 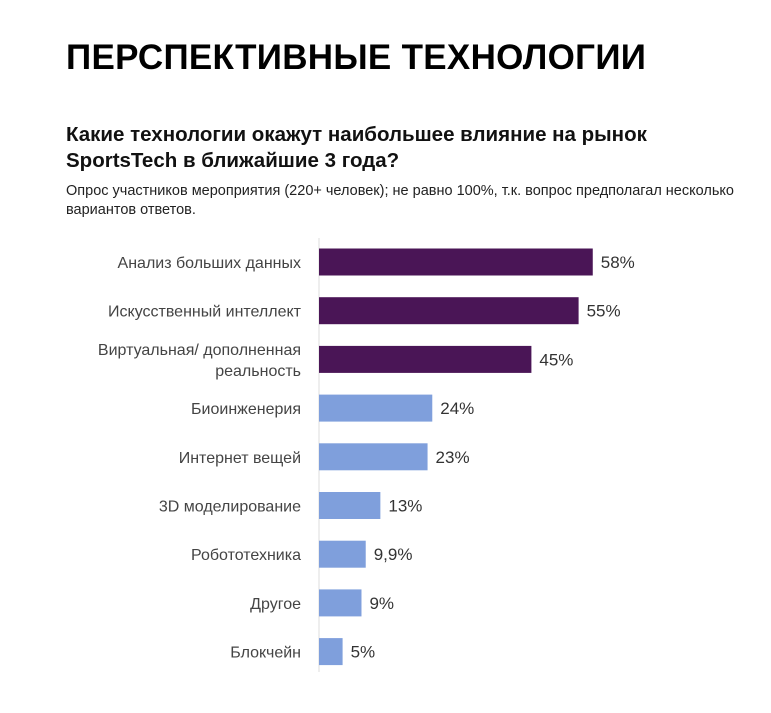 What do you see at coordinates (265, 653) in the screenshot?
I see `category-label: Блокчейн` at bounding box center [265, 653].